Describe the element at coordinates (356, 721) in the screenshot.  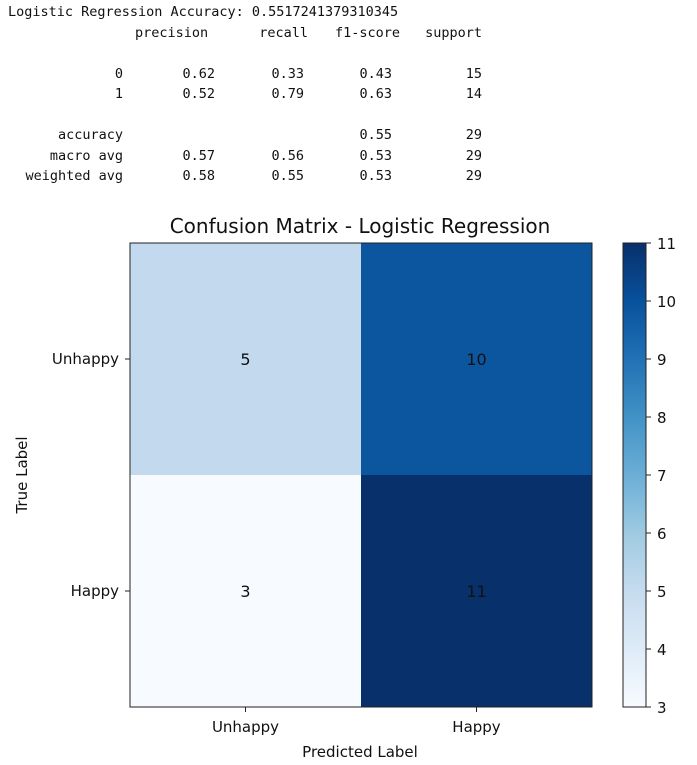
I see `x-axis-ticks: Unhappy Happy` at that location.